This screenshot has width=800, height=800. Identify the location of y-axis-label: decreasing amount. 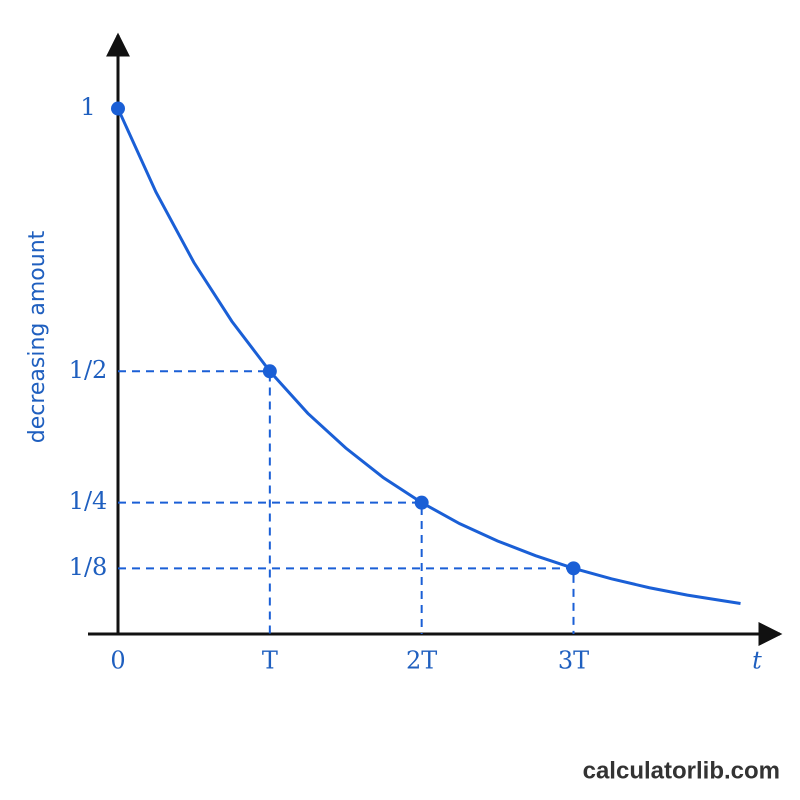
(37, 336).